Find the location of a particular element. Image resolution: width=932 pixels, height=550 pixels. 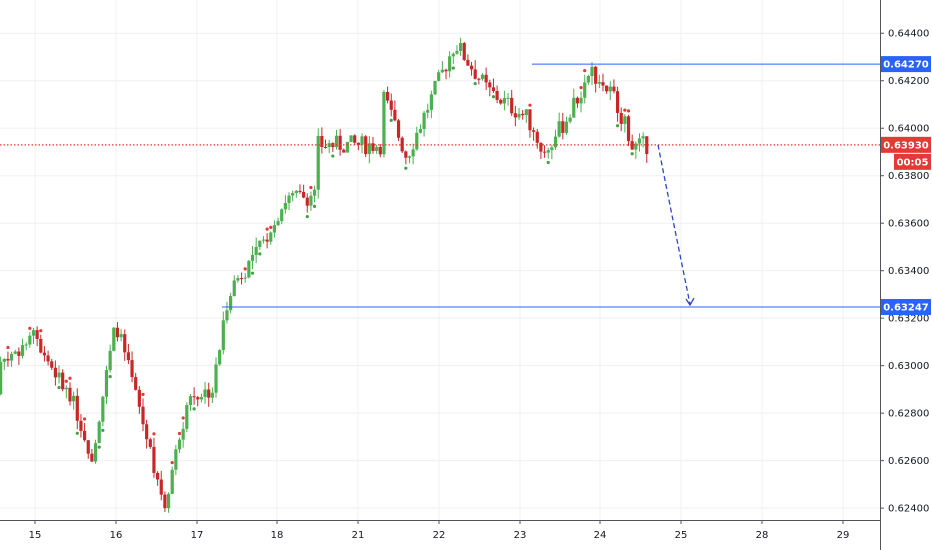

x-tick-label: 24 is located at coordinates (600, 535).